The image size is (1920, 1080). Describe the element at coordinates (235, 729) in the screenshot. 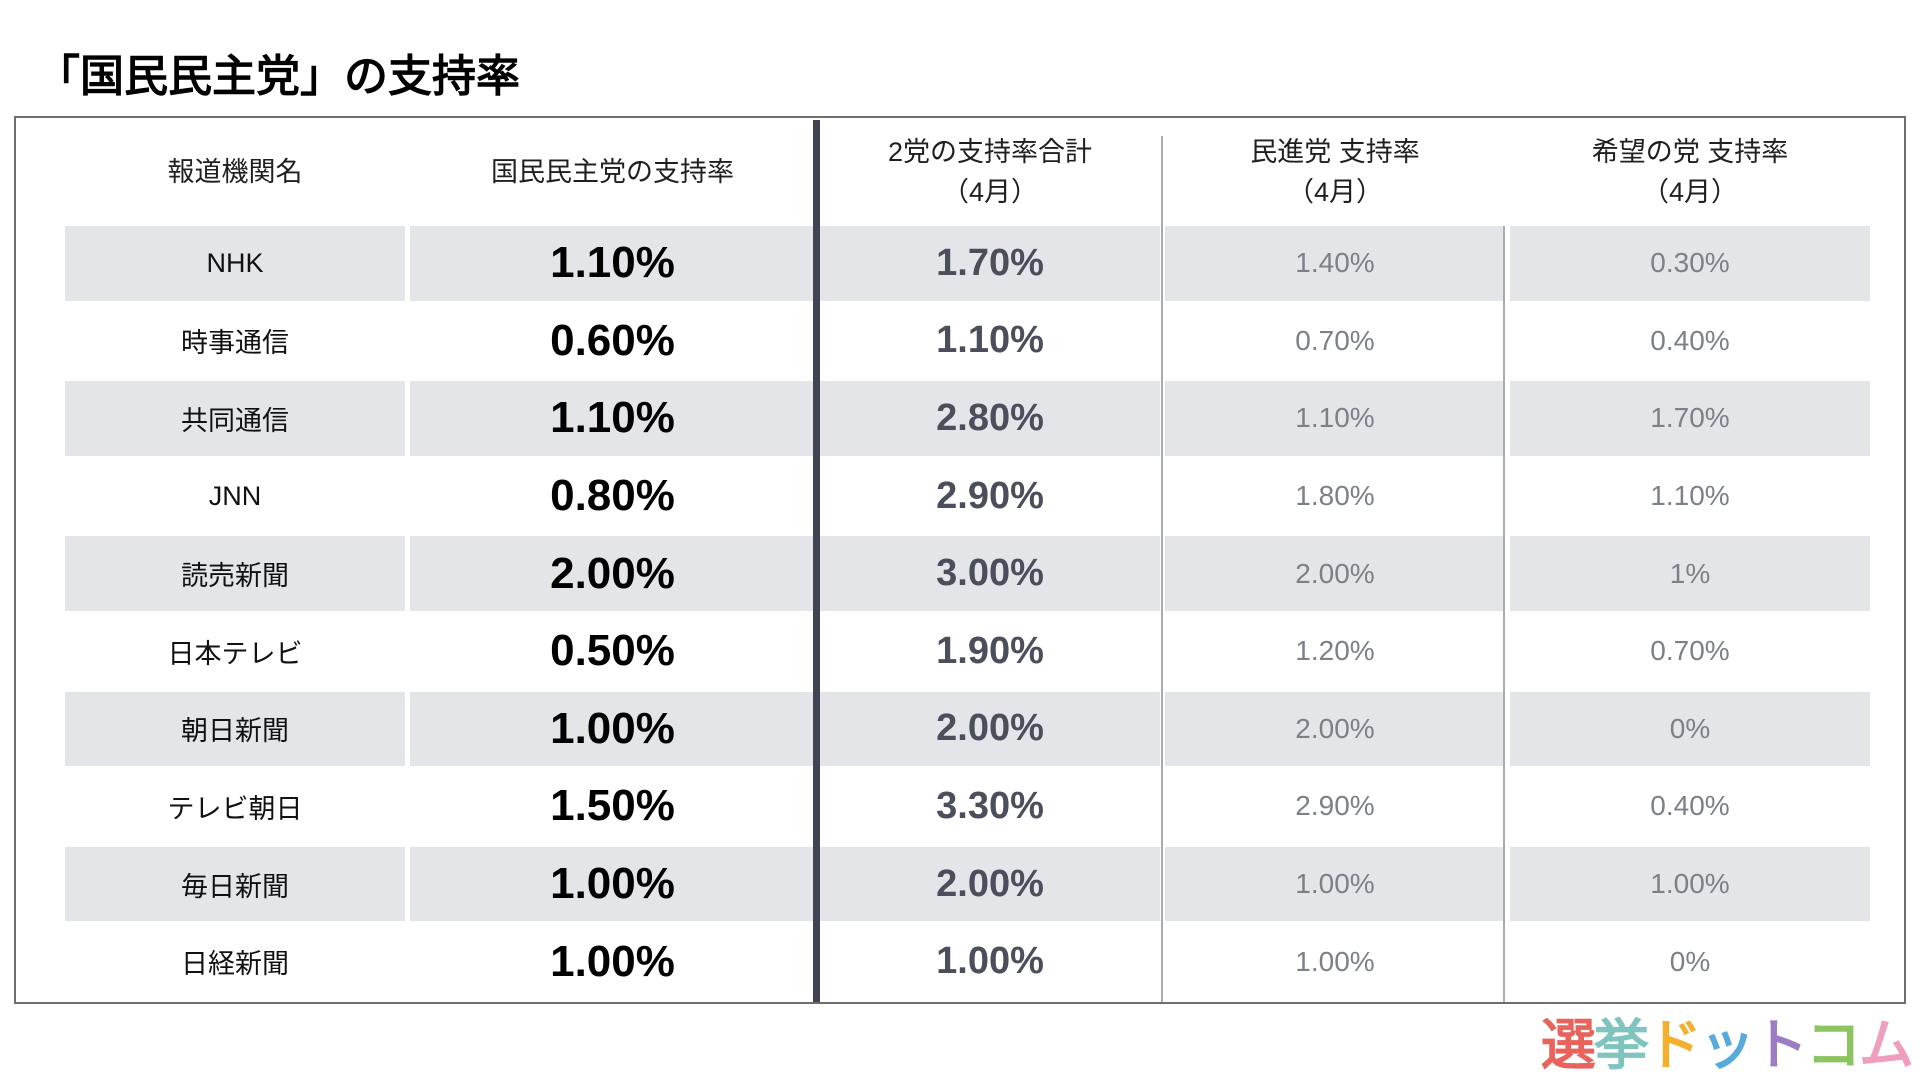

I see `org-name-cell: 朝日新聞` at that location.